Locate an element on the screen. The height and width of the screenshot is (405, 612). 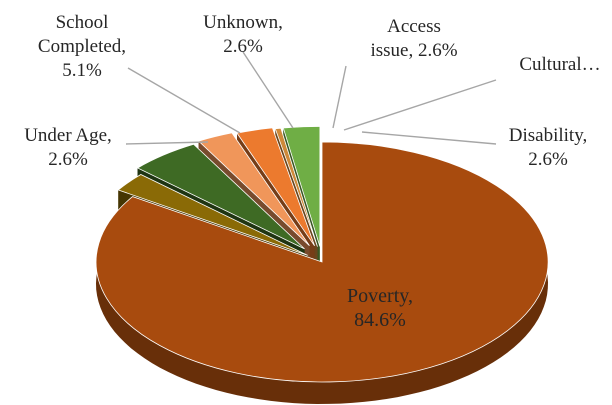
pie-slice-access-issue is located at coordinates (275, 187).